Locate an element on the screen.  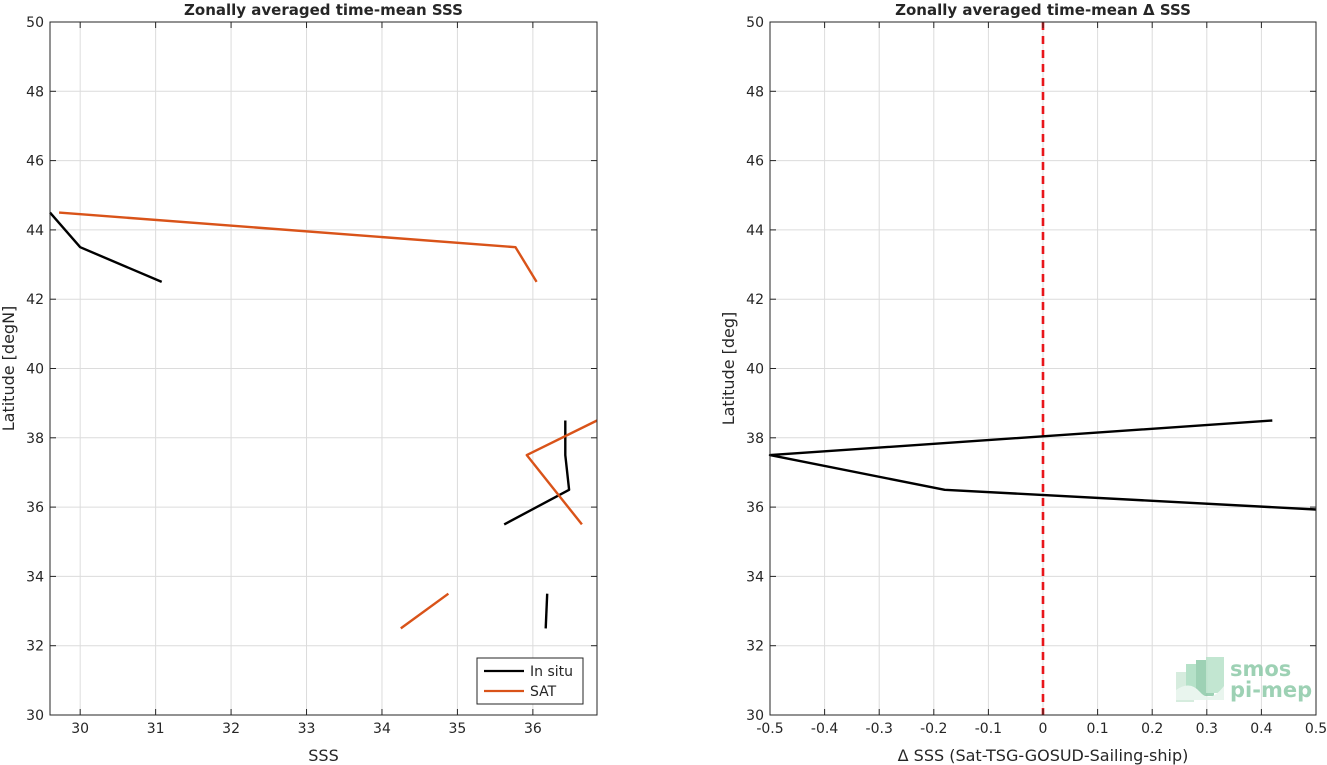
x-tick-label: -0.4 is located at coordinates (824, 729).